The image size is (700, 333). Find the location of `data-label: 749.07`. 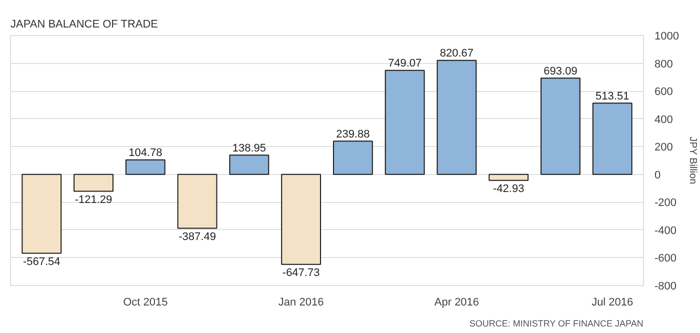

data-label: 749.07 is located at coordinates (405, 64).